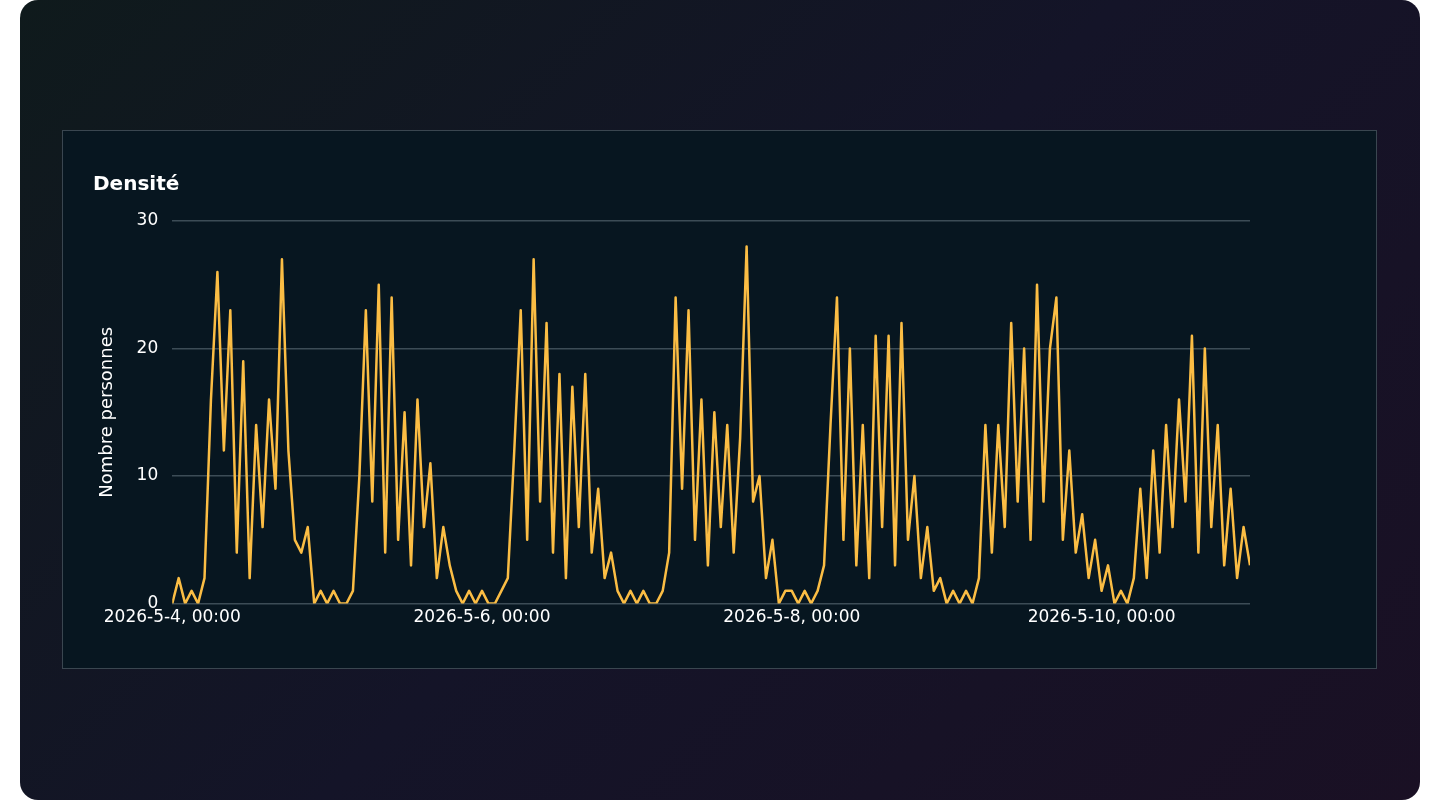 The width and height of the screenshot is (1440, 800). I want to click on chart-title: Densité, so click(136, 183).